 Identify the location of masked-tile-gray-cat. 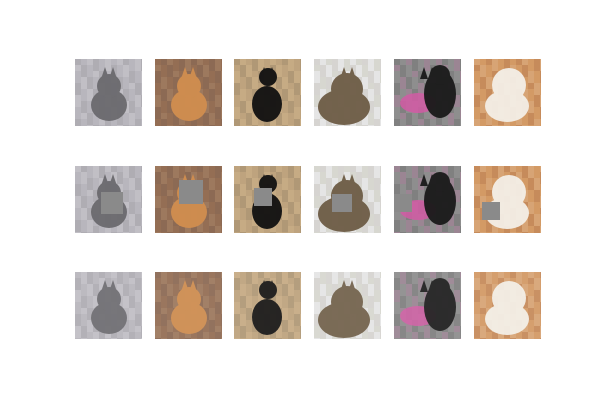
(108, 199).